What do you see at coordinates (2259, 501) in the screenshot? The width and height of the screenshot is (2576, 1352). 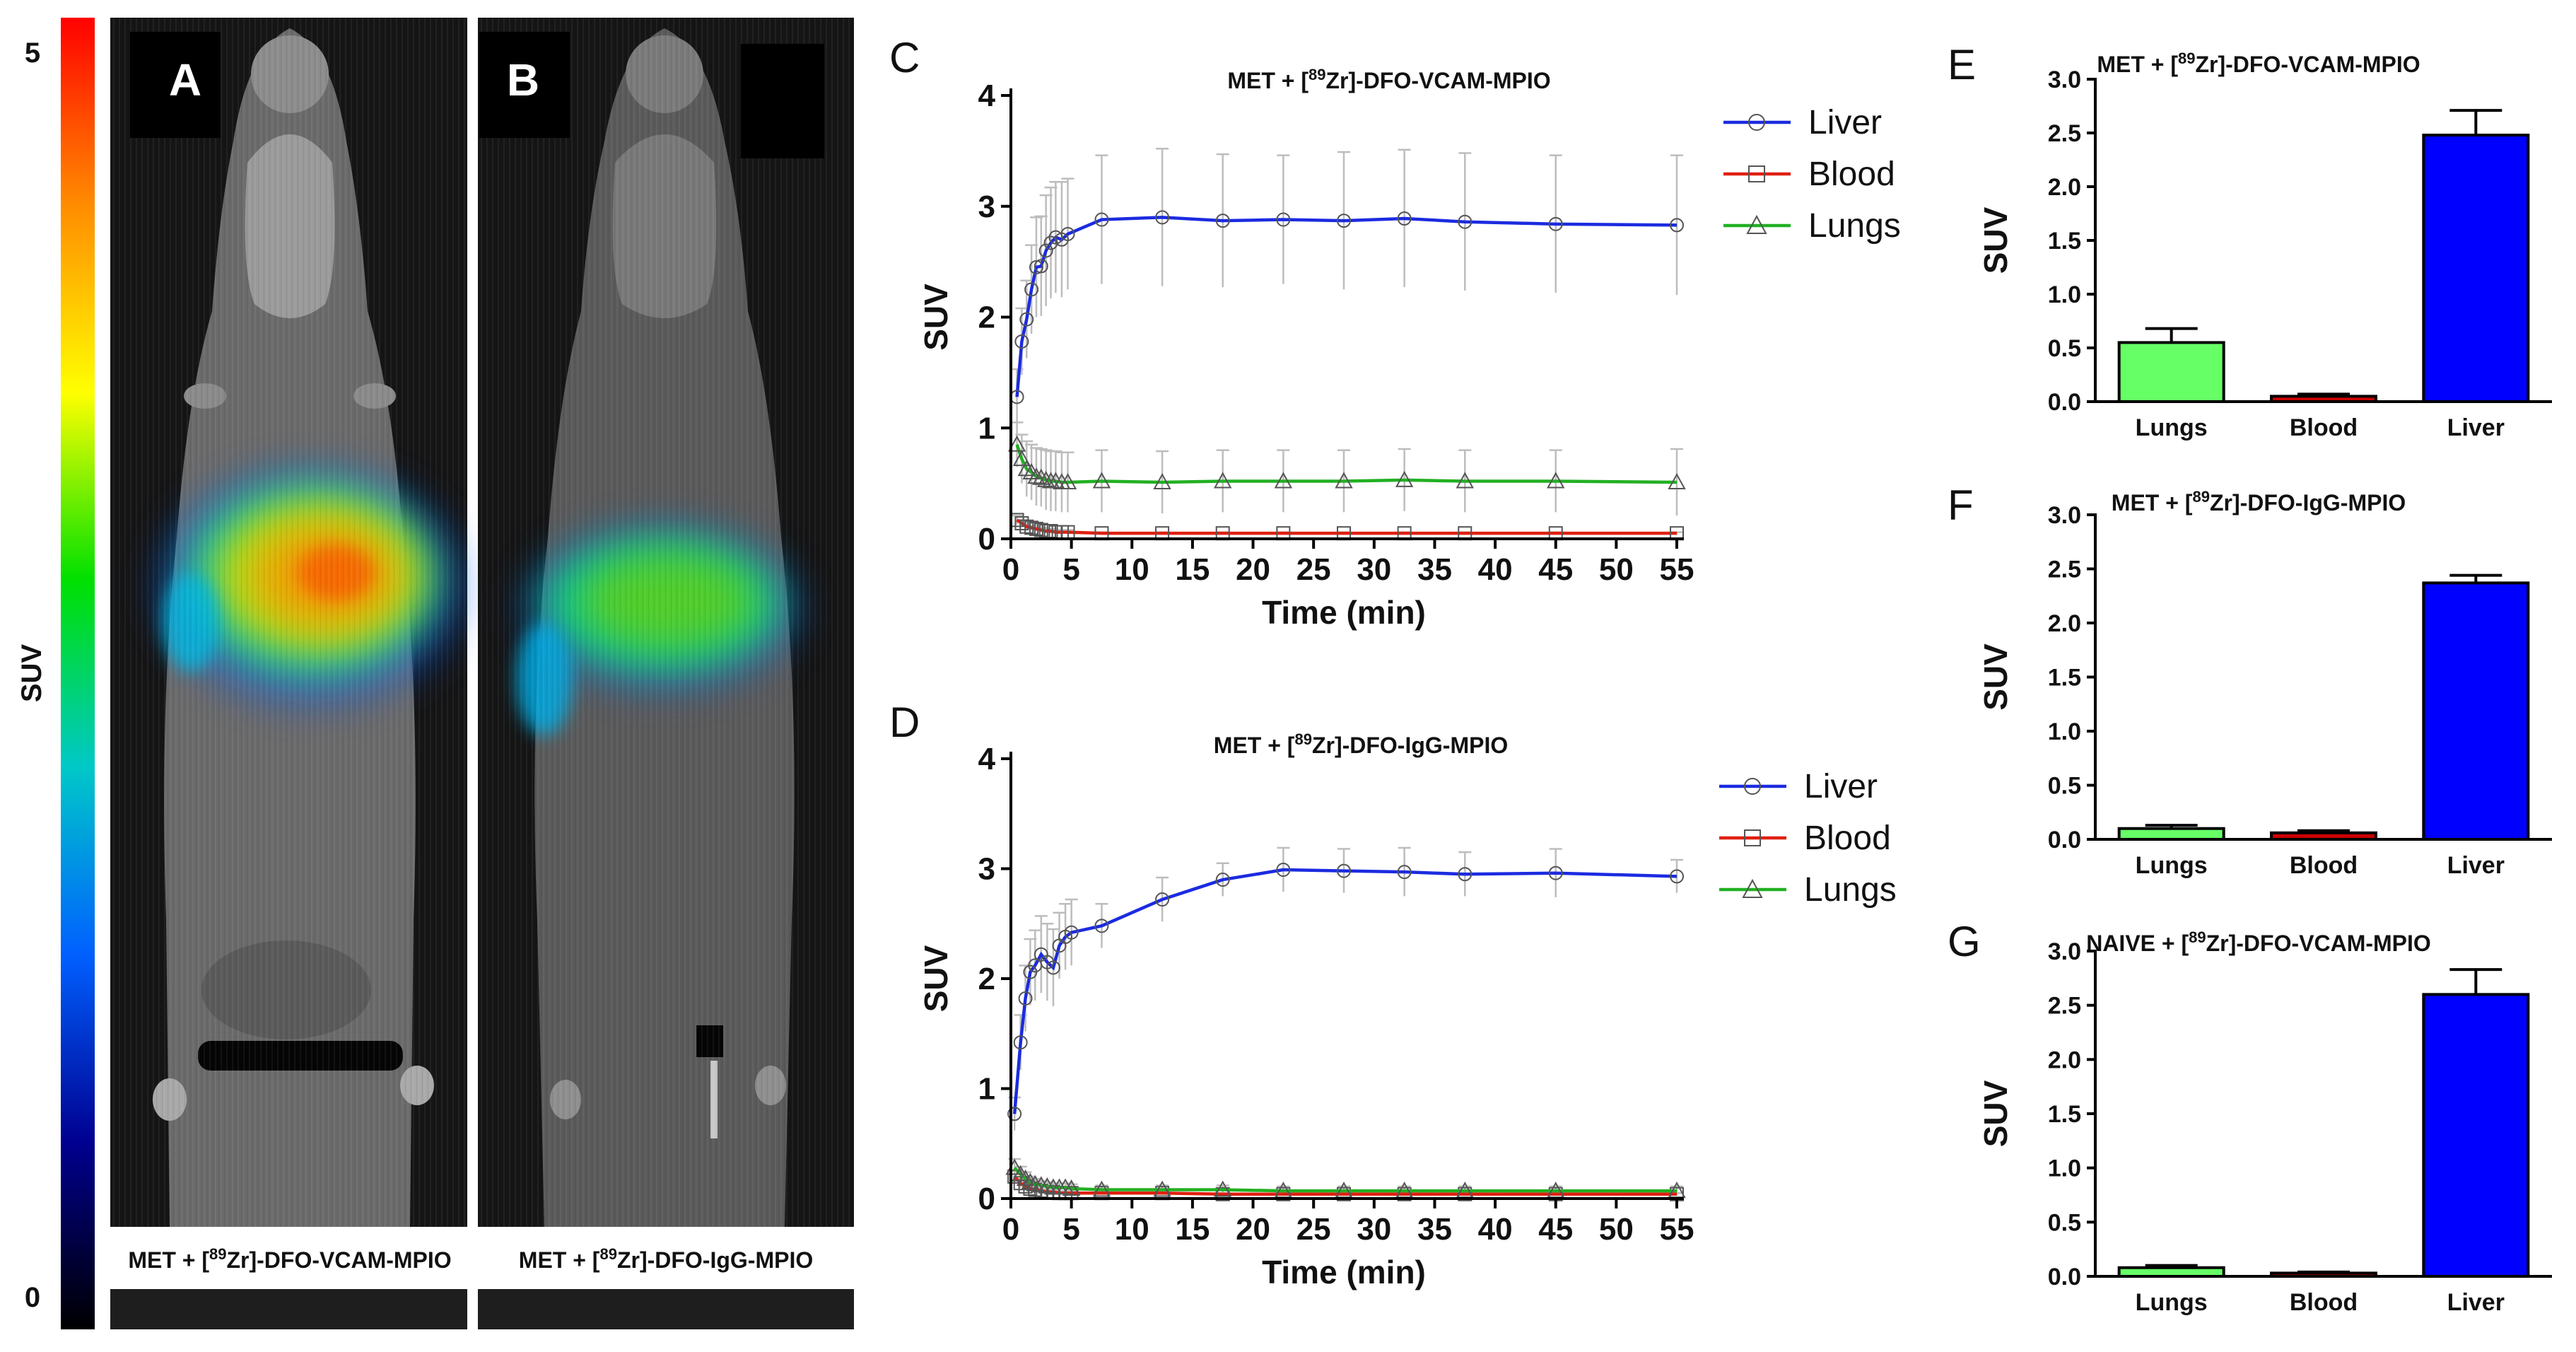 I see `chart-f-title: MET + [89Zr]-DFO-IgG-MPIO` at bounding box center [2259, 501].